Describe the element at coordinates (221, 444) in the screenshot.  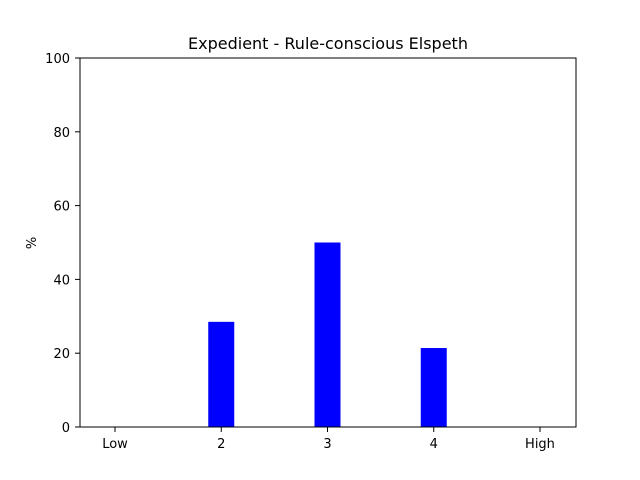
I see `x-tick-label: 2` at that location.